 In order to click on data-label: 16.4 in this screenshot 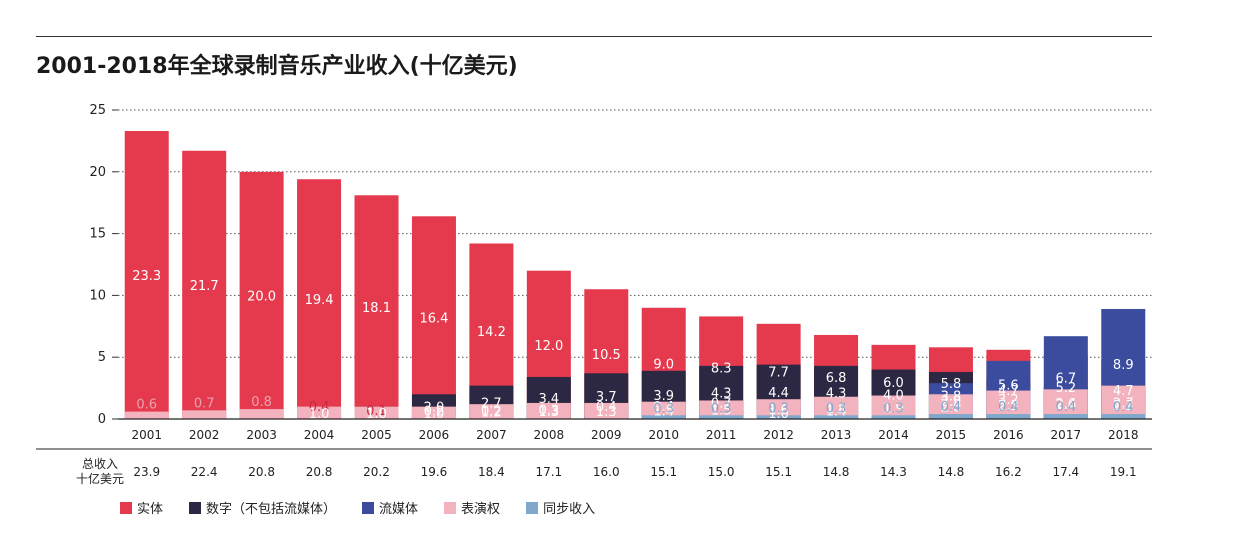, I will do `click(433, 319)`.